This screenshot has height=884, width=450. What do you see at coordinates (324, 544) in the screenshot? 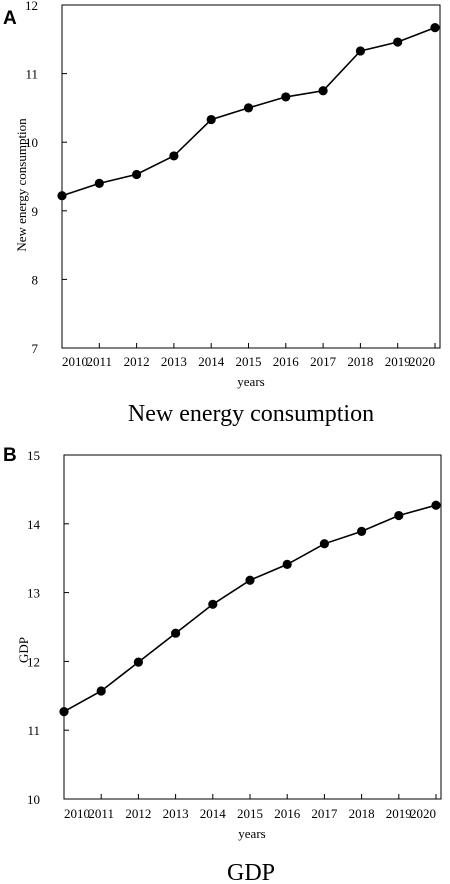
I see `data-point-b-2017` at bounding box center [324, 544].